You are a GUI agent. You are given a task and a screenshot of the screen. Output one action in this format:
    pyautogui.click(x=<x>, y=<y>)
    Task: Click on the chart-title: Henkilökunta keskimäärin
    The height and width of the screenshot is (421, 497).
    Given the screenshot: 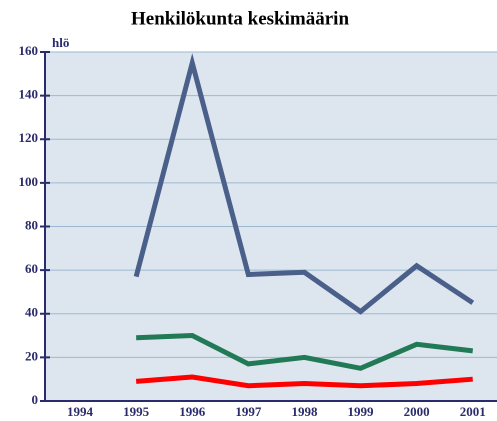 What is the action you would take?
    pyautogui.click(x=240, y=18)
    